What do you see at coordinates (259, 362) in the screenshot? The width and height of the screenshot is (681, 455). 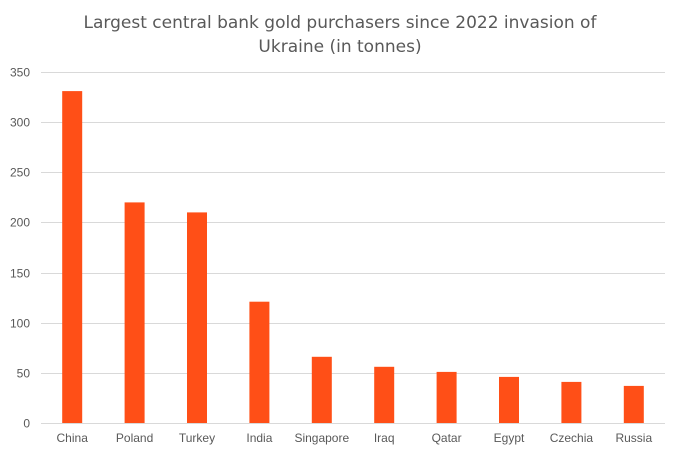 I see `bar-india` at bounding box center [259, 362].